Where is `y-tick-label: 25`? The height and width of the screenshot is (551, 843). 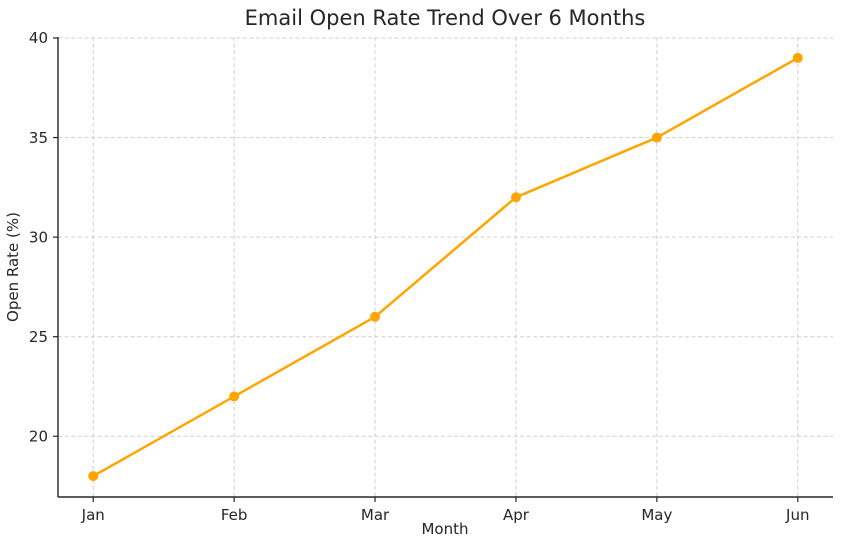 y-tick-label: 25 is located at coordinates (38, 337).